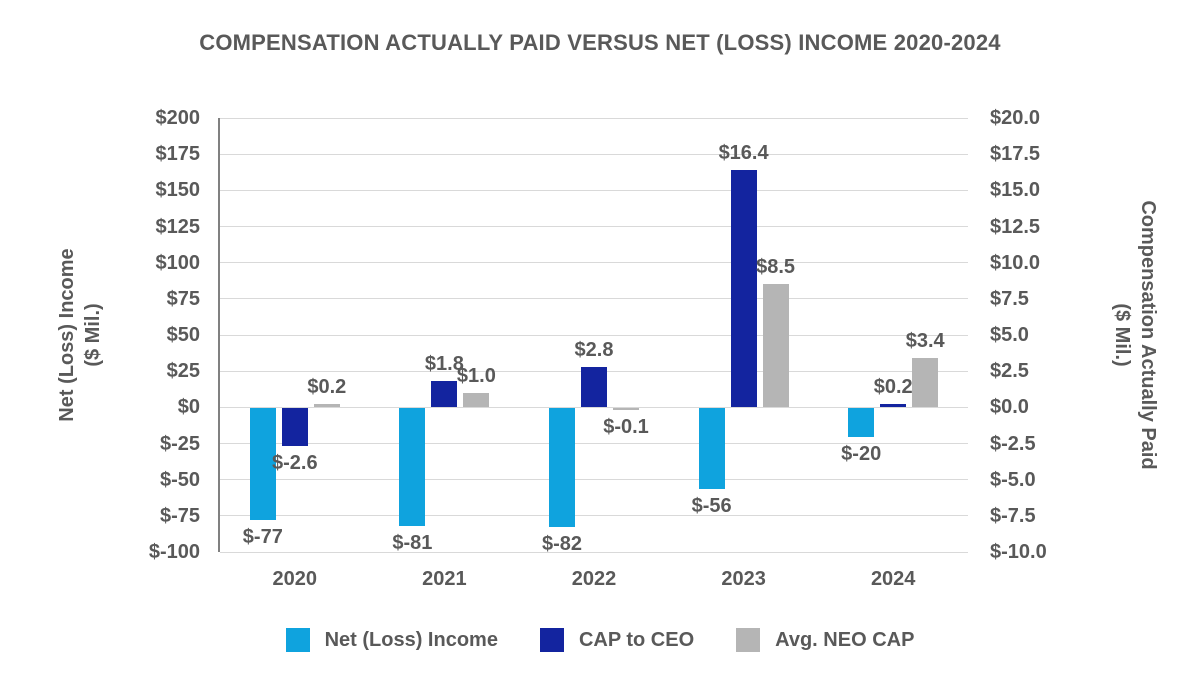  I want to click on bar-avg-neo-cap-2020, so click(326, 406).